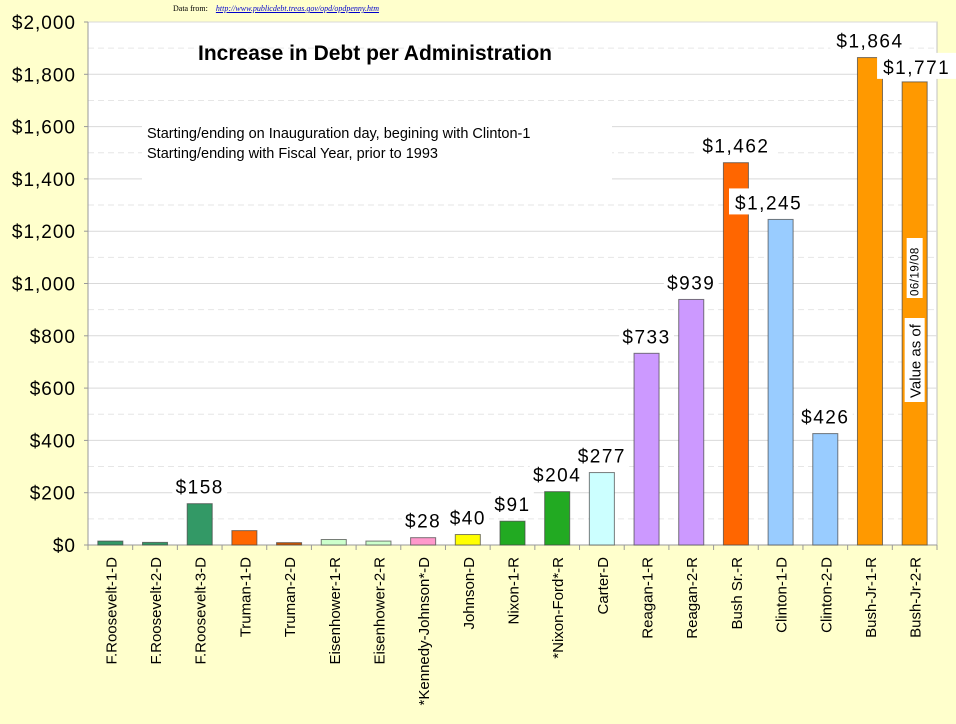  I want to click on data-label-text: $1,462, so click(735, 147).